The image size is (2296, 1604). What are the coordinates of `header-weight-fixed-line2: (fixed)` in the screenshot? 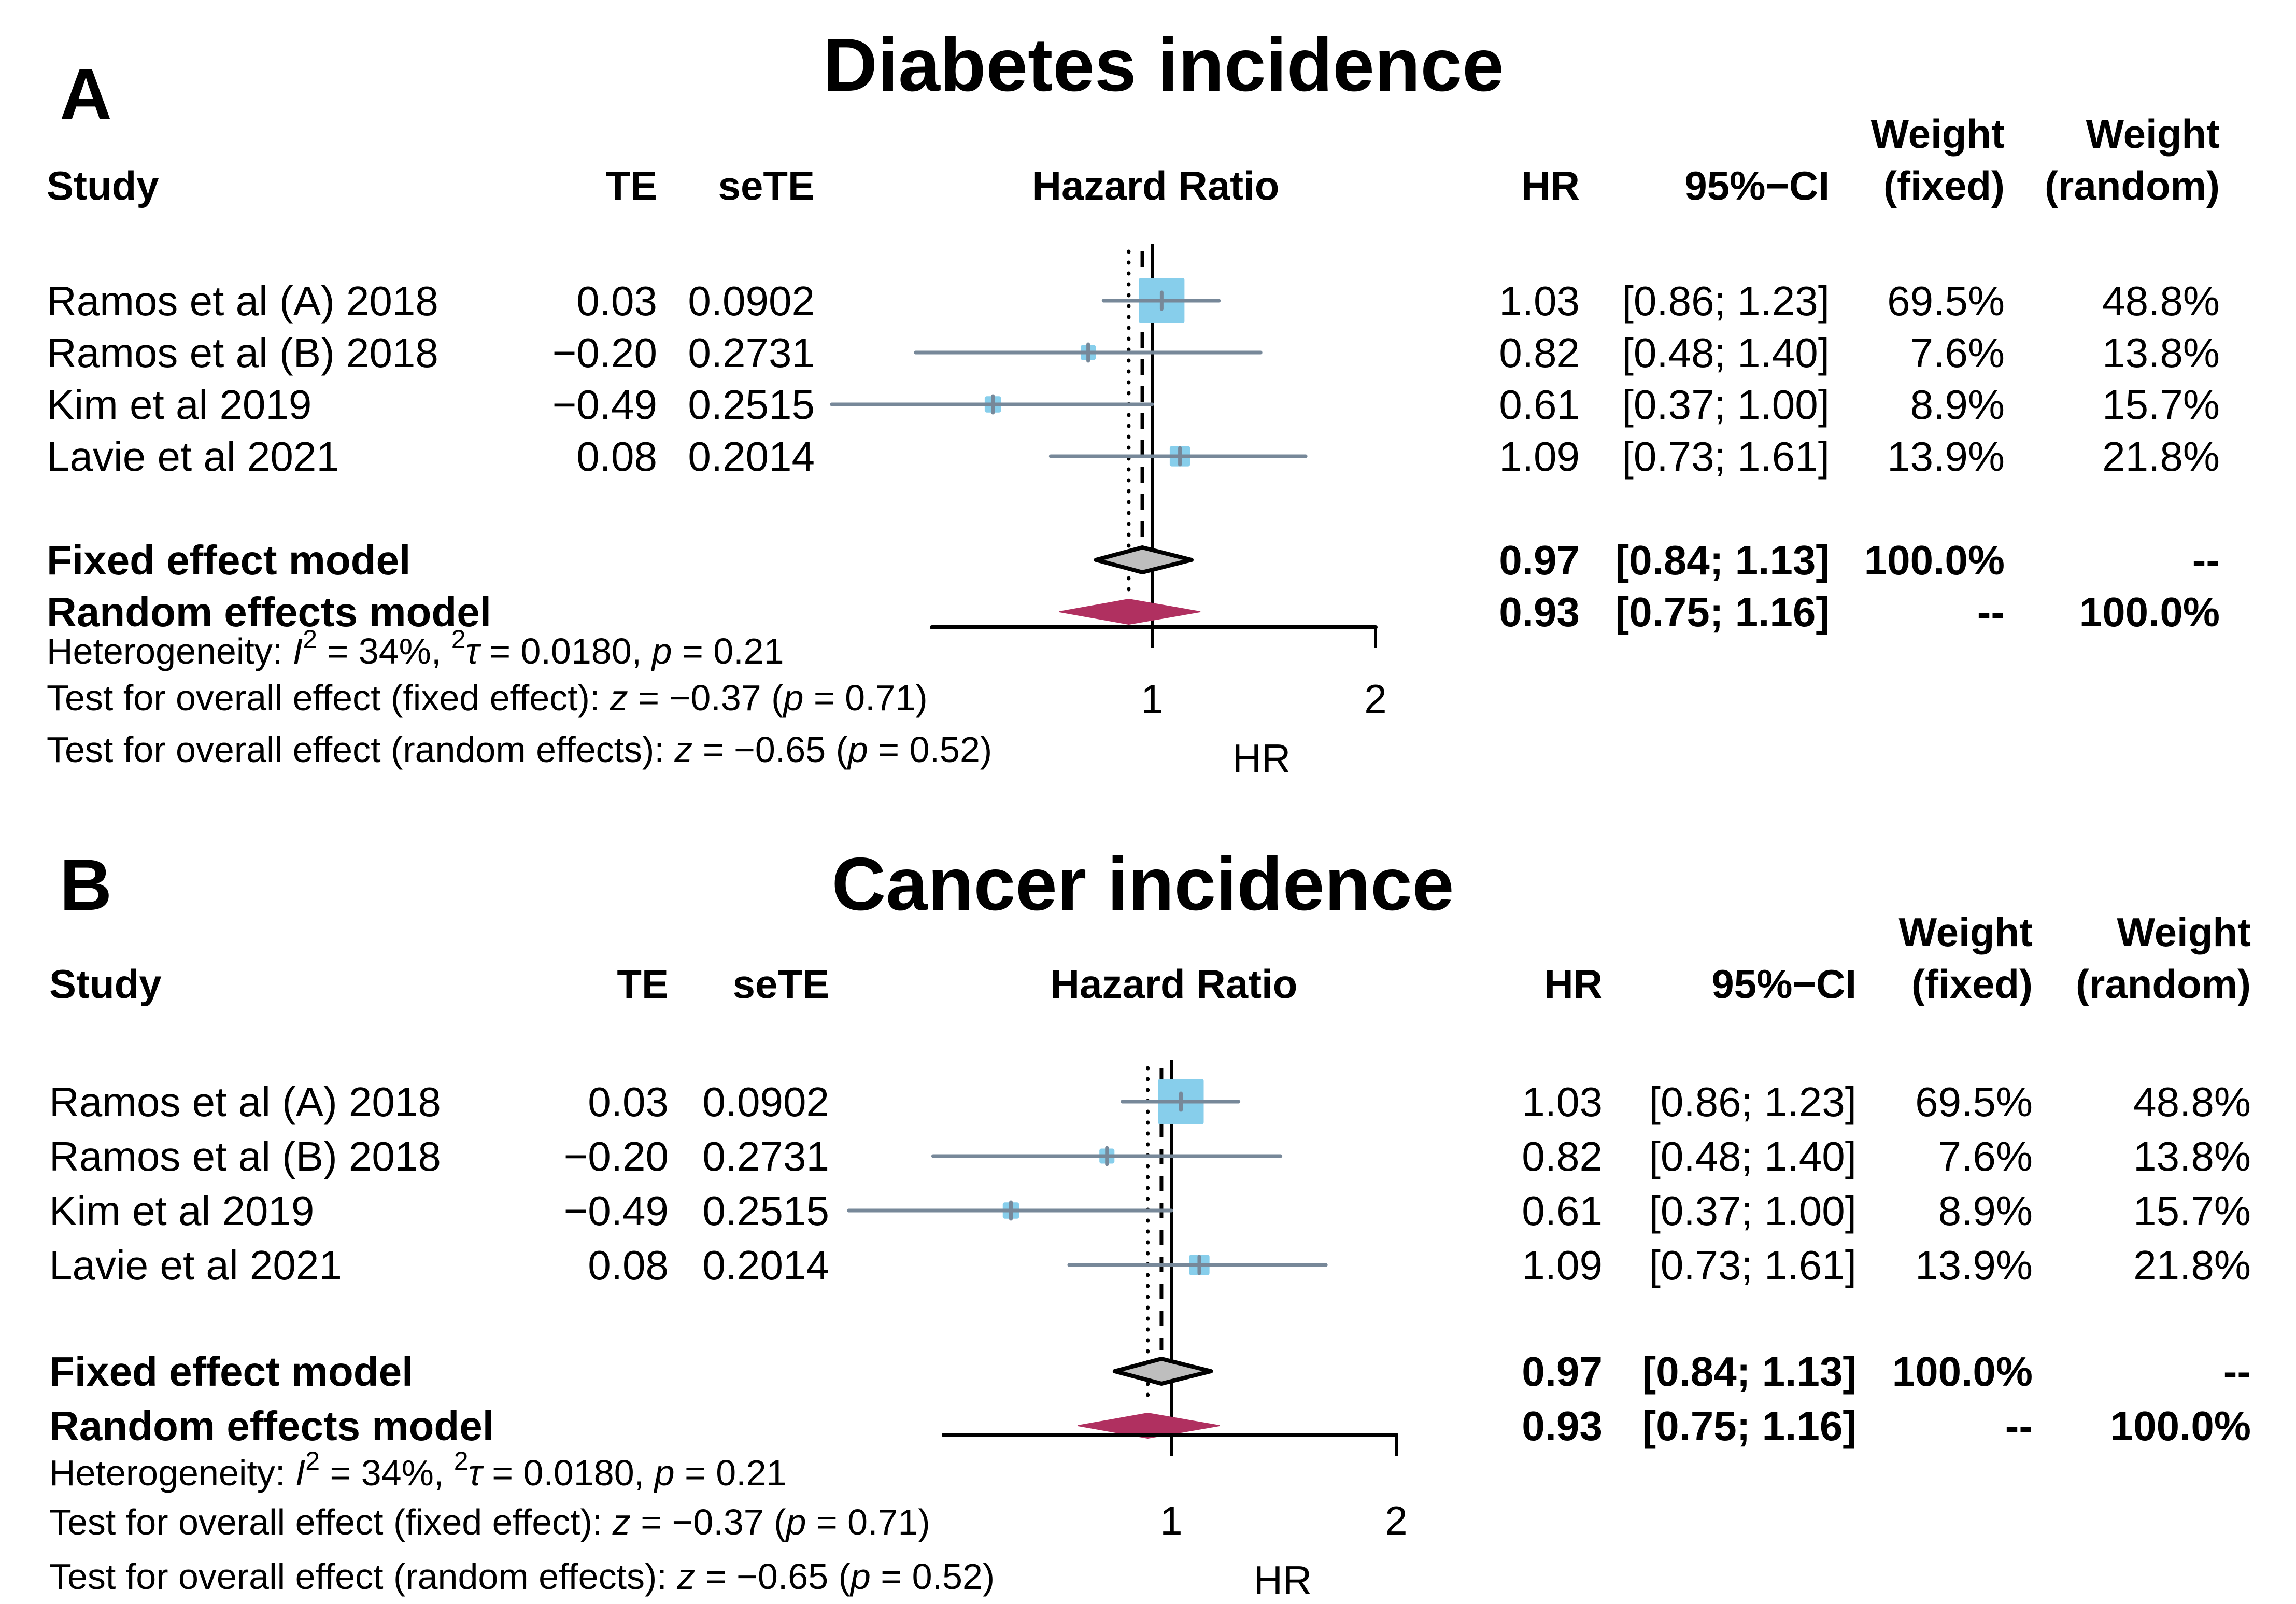 It's located at (1944, 185).